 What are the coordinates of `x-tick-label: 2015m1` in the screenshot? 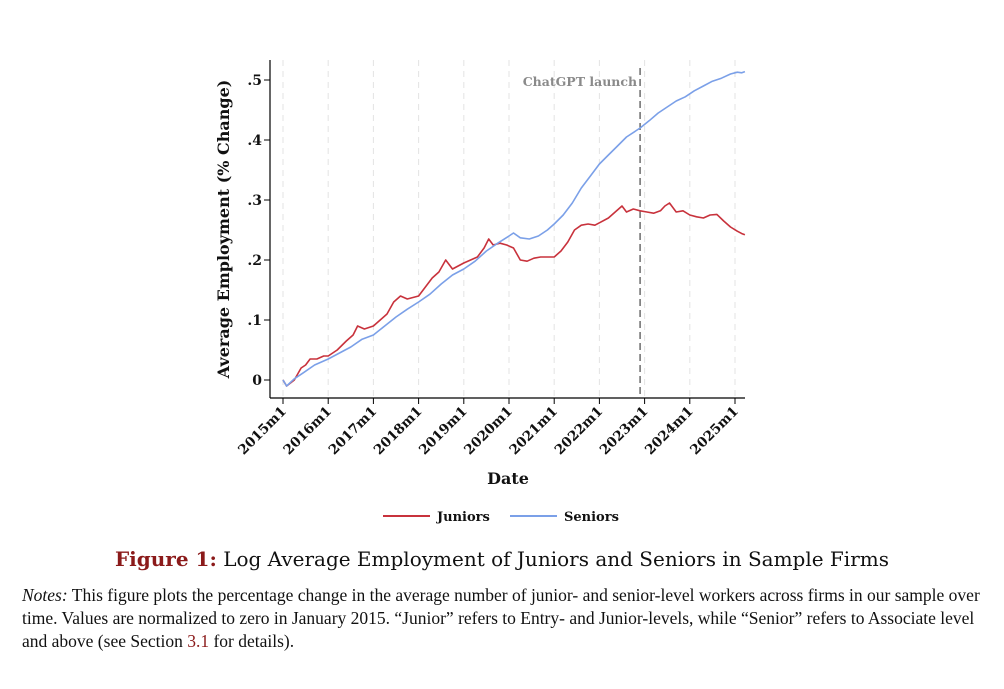 It's located at (262, 431).